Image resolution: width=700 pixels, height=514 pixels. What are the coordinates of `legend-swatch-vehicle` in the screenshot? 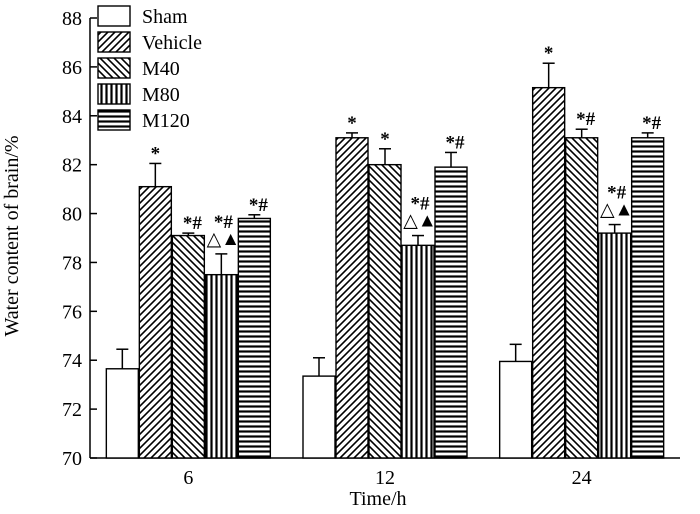 It's located at (114, 42).